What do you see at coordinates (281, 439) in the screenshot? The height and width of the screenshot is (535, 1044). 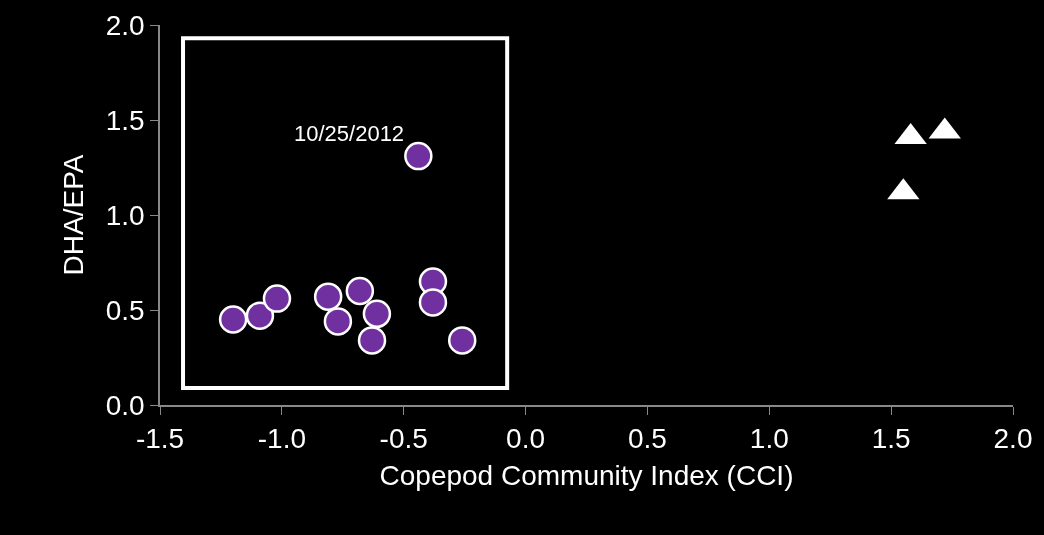 I see `x-tick-label: -1.0` at bounding box center [281, 439].